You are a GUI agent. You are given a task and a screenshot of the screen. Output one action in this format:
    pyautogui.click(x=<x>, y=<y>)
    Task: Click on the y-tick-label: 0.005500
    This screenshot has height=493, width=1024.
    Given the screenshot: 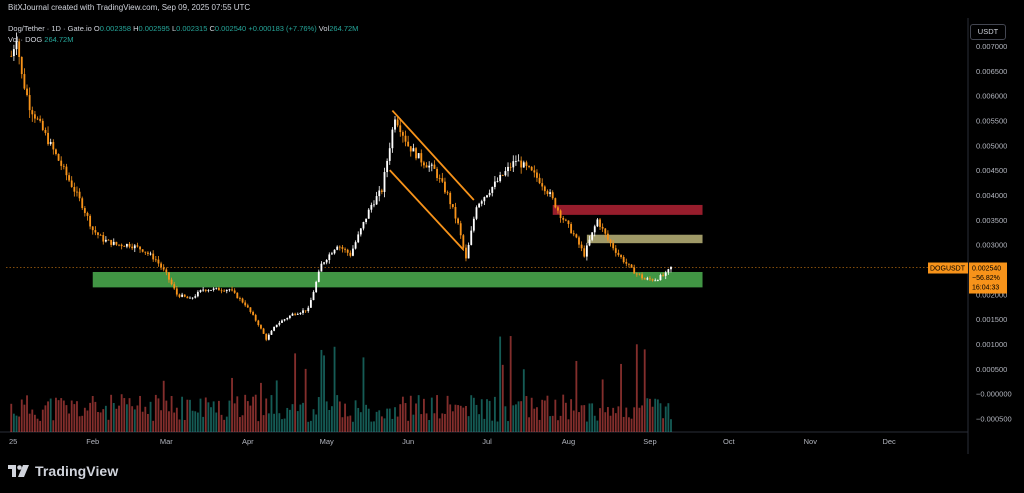 What is the action you would take?
    pyautogui.click(x=991, y=121)
    